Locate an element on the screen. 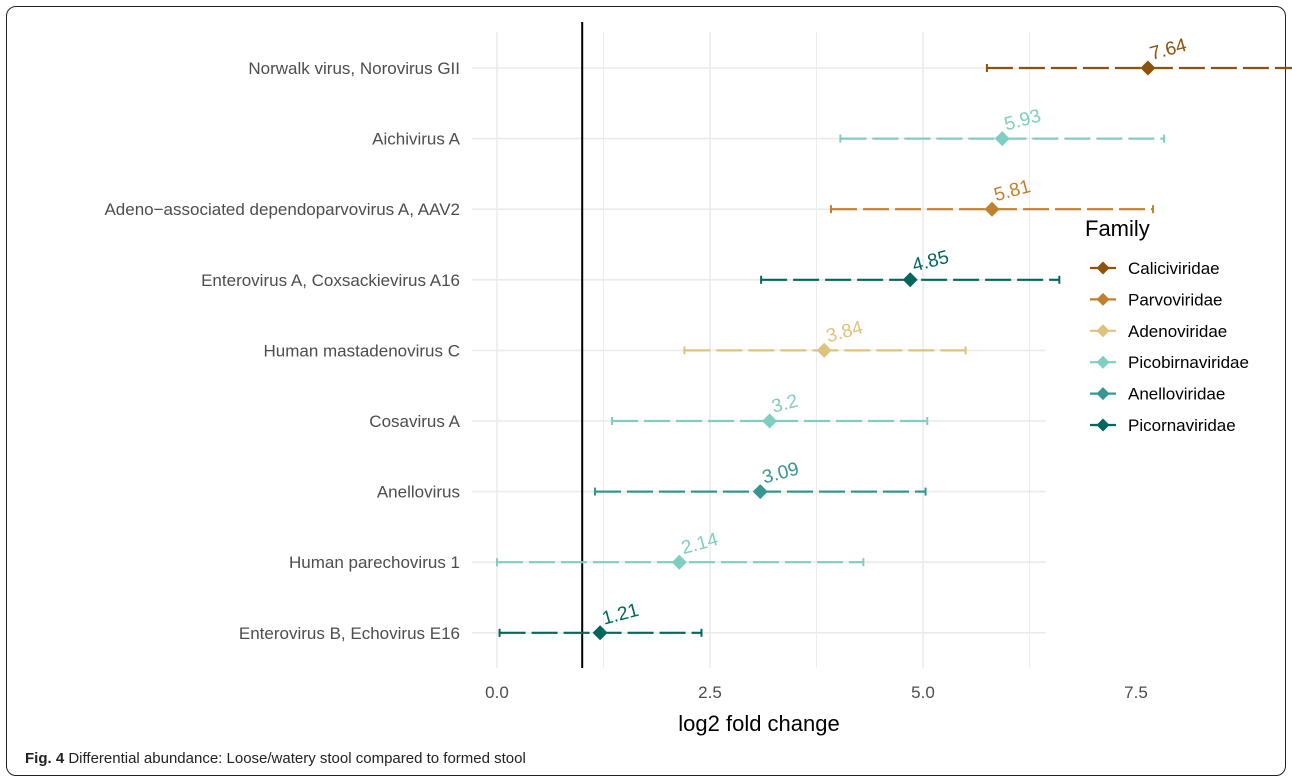  y-tick-label: Enterovirus B, Echovirus E16 is located at coordinates (349, 633).